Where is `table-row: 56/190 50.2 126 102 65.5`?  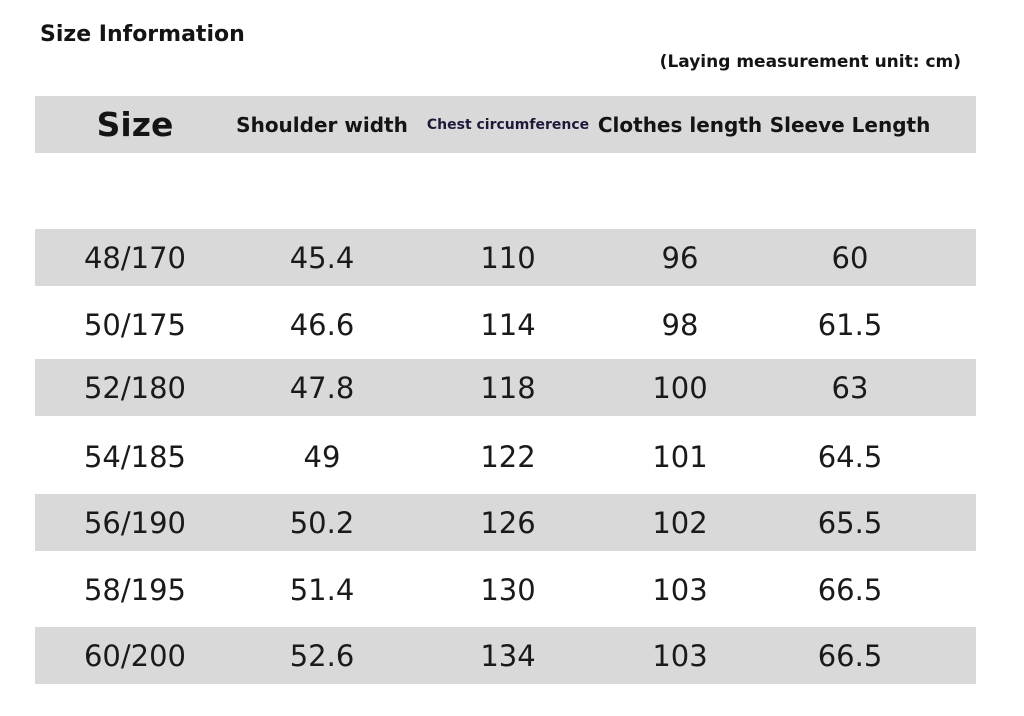 table-row: 56/190 50.2 126 102 65.5 is located at coordinates (505, 522).